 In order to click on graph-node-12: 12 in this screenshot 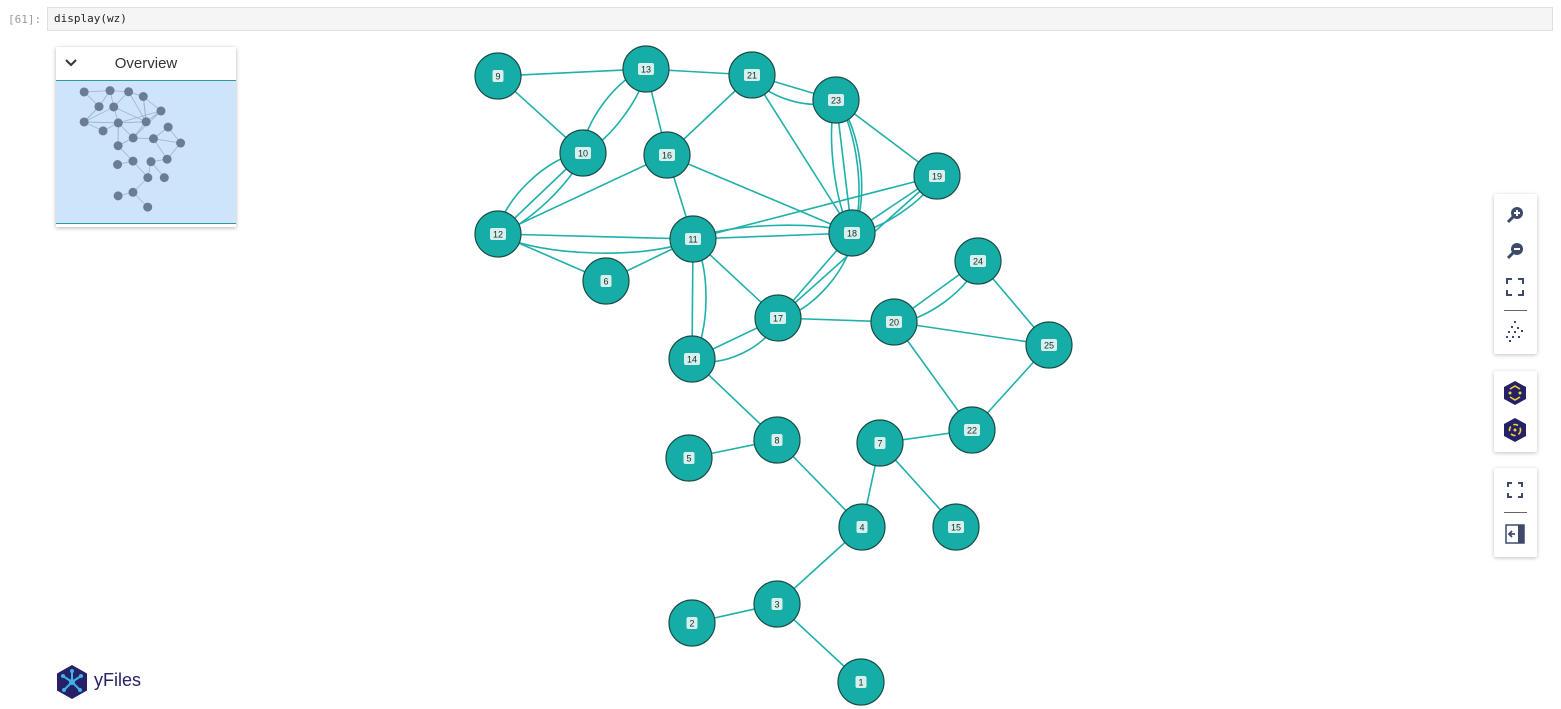, I will do `click(498, 234)`.